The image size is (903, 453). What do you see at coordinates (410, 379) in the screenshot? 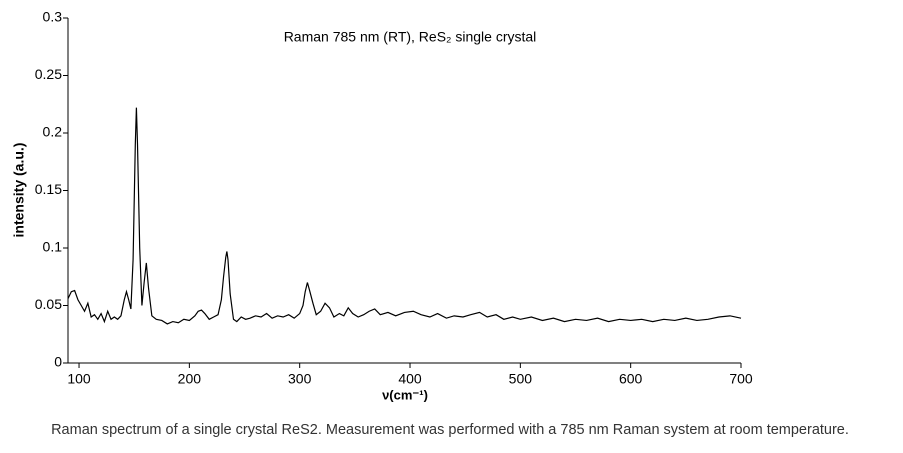
I see `x-tick-label: 400` at bounding box center [410, 379].